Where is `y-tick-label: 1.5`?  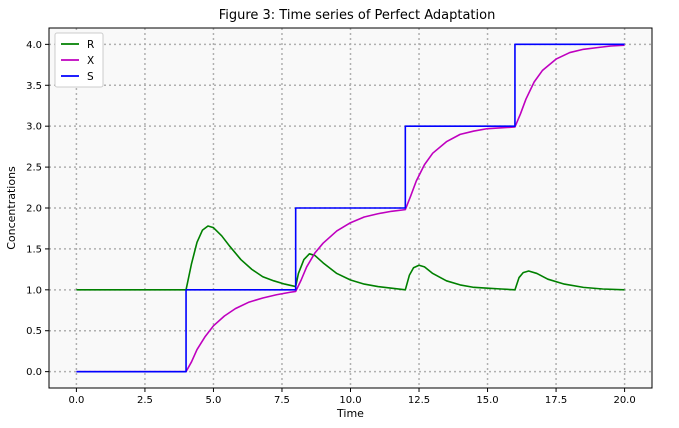
y-tick-label: 1.5 is located at coordinates (34, 249).